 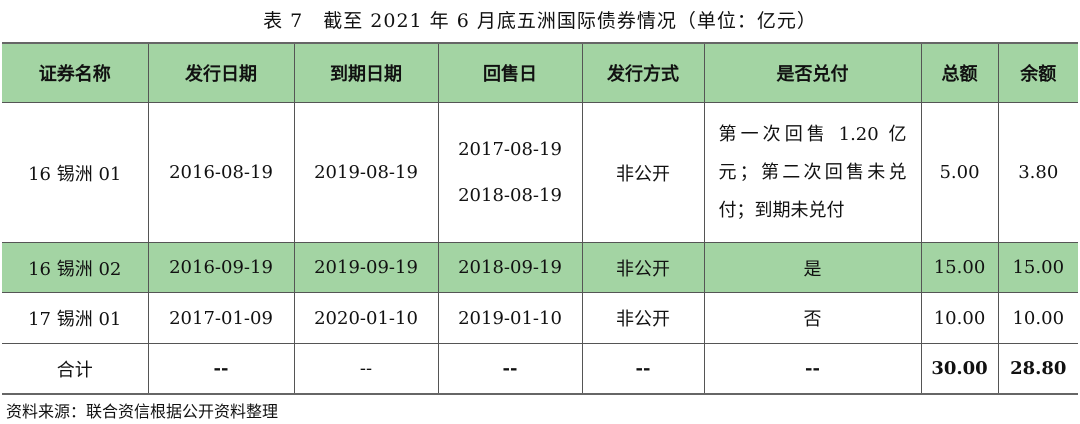 What do you see at coordinates (510, 73) in the screenshot?
I see `header-cell: 回售日` at bounding box center [510, 73].